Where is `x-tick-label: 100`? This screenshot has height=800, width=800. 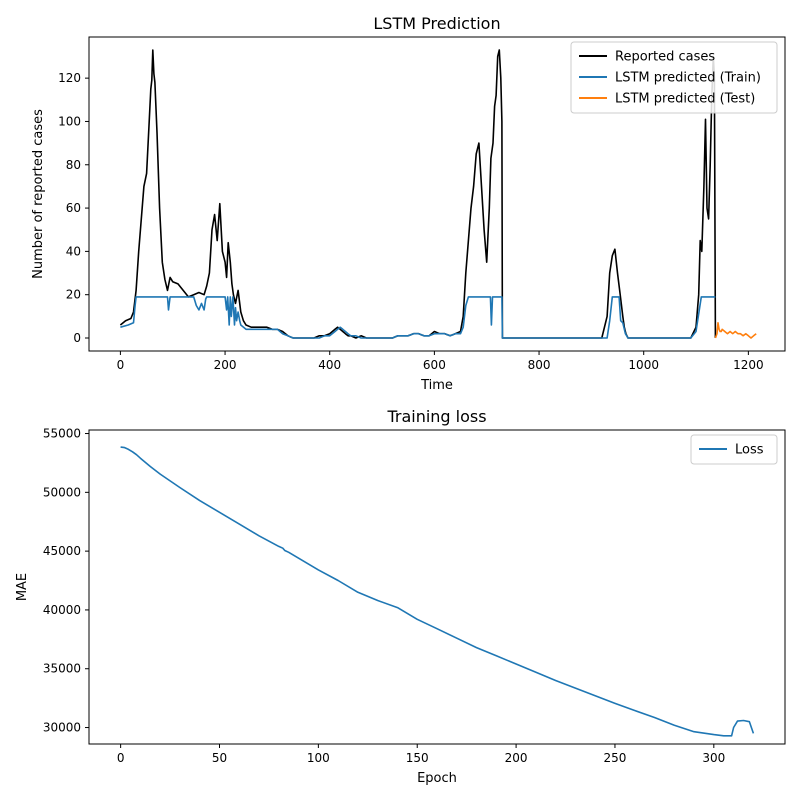
x-tick-label: 100 is located at coordinates (318, 758).